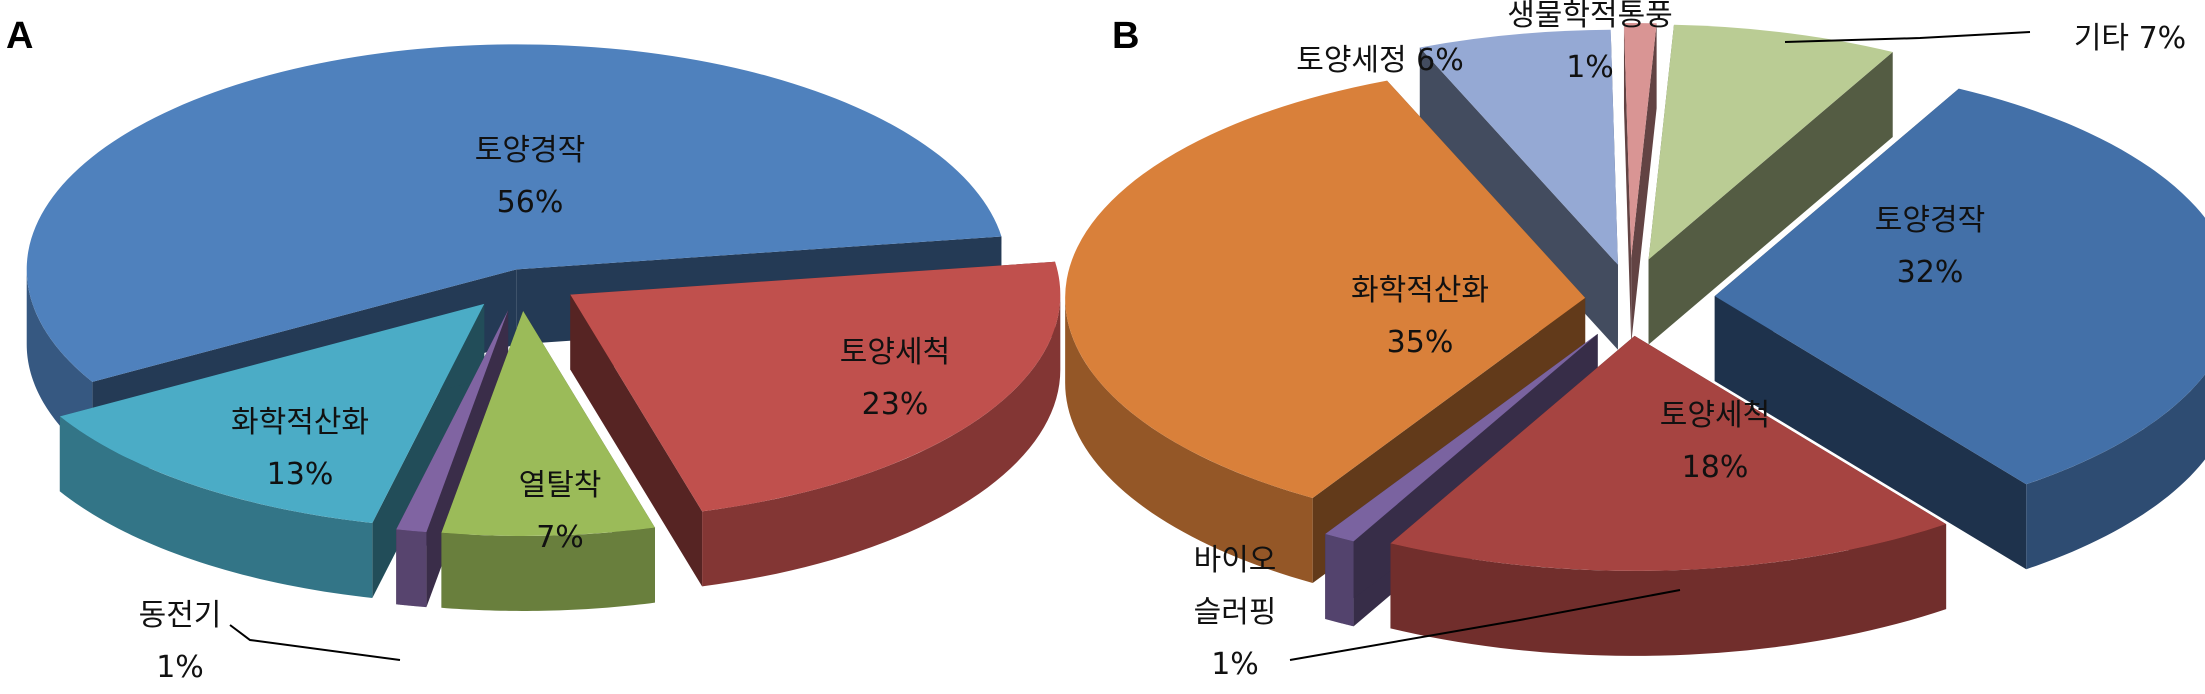 This screenshot has width=2205, height=694. I want to click on category-label: 토양세정 6%, so click(1380, 60).